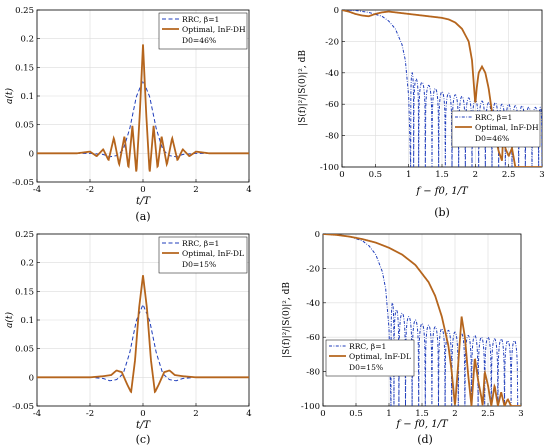 The height and width of the screenshot is (446, 550). I want to click on tick-label-y-a-5: 0.2, so click(27, 40).